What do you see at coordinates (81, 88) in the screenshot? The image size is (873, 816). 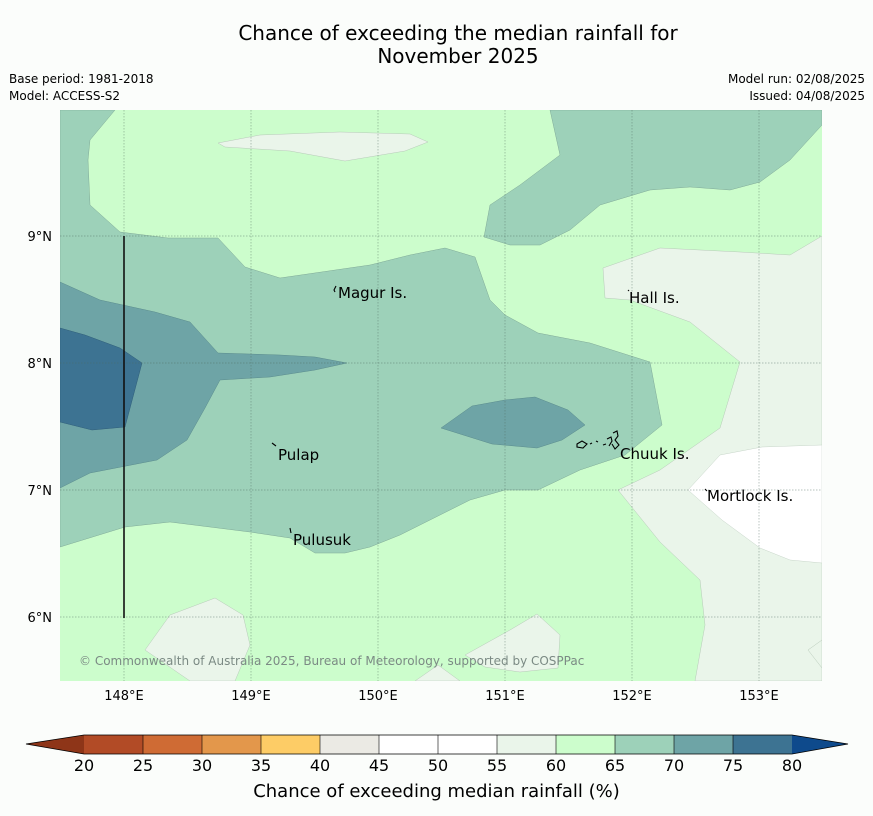 I see `meta-left: Base period: 1981-2018 Model: ACCESS-S2` at bounding box center [81, 88].